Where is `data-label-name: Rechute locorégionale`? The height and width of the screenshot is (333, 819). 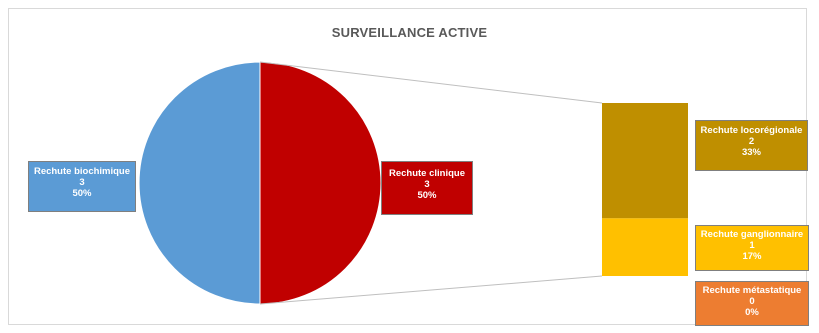
data-label-name: Rechute locorégionale is located at coordinates (751, 130).